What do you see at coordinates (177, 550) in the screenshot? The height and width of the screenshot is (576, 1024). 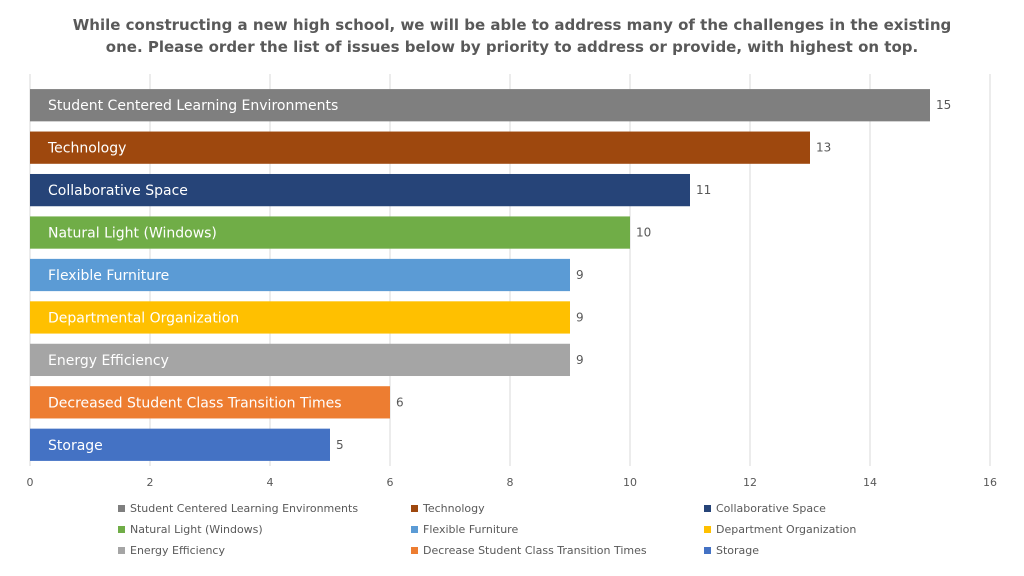 I see `legend-label: Energy Efficiency` at bounding box center [177, 550].